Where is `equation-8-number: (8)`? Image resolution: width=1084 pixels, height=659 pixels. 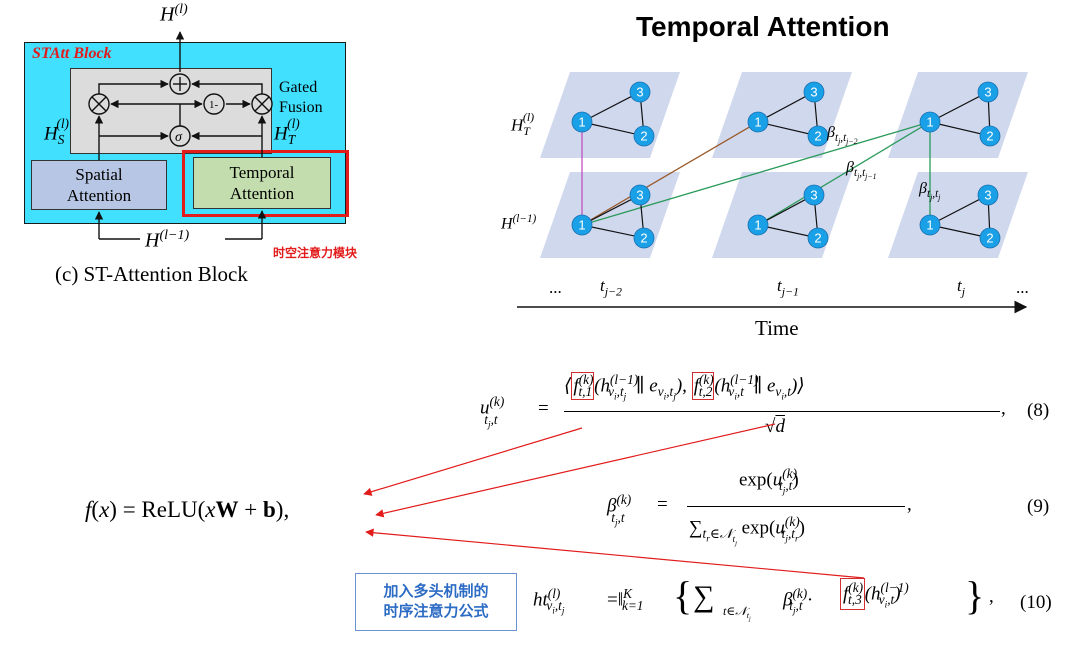
equation-8-number: (8) is located at coordinates (1038, 410).